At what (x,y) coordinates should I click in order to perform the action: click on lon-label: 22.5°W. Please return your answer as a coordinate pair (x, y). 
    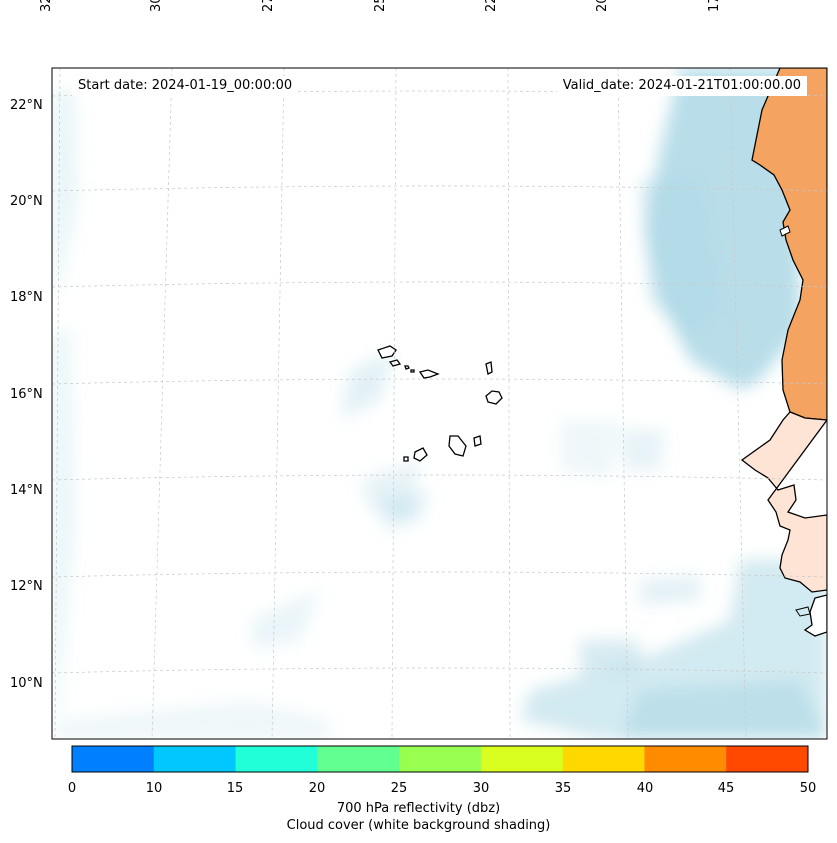
    Looking at the image, I should click on (491, 6).